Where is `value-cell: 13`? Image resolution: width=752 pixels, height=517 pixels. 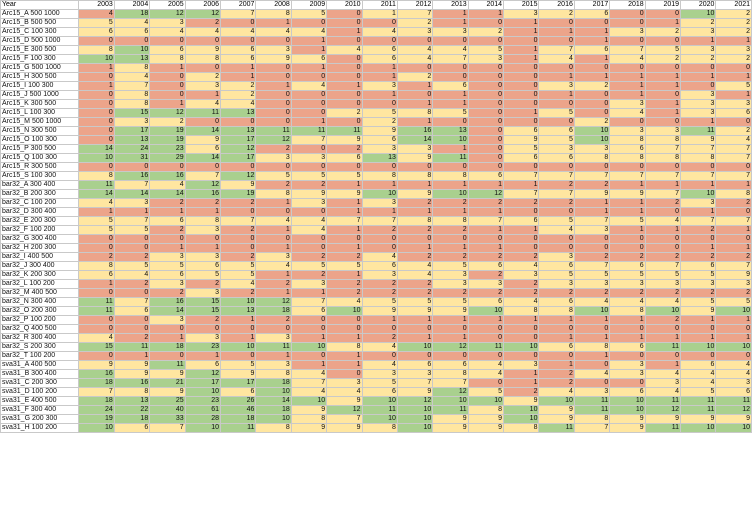 value-cell: 13 is located at coordinates (379, 158).